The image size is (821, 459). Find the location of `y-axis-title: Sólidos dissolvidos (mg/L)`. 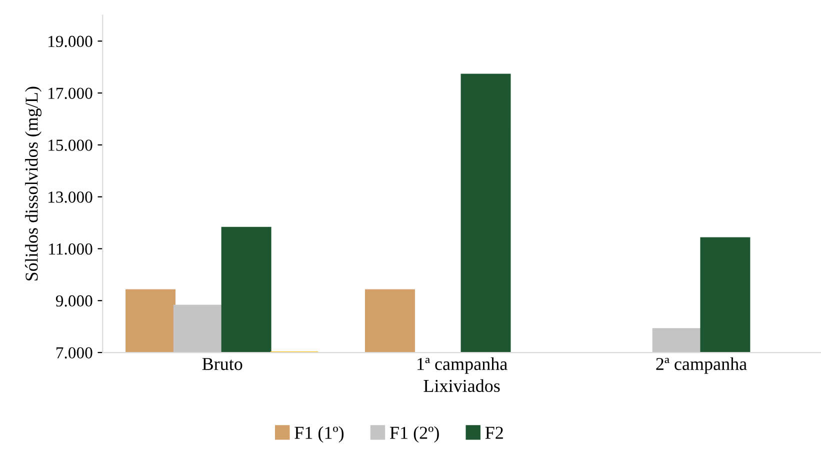

y-axis-title: Sólidos dissolvidos (mg/L) is located at coordinates (33, 183).